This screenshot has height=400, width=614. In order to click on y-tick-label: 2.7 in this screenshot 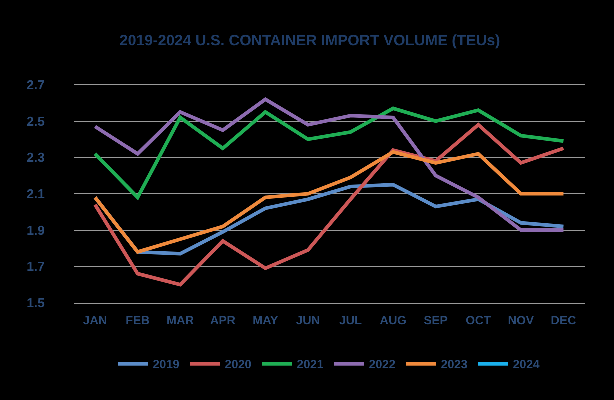, I will do `click(35, 85)`.